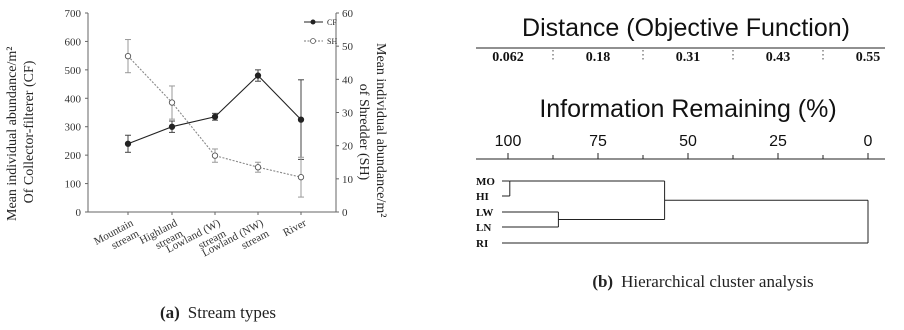 The height and width of the screenshot is (330, 904). I want to click on info-tick-label: 100, so click(508, 141).